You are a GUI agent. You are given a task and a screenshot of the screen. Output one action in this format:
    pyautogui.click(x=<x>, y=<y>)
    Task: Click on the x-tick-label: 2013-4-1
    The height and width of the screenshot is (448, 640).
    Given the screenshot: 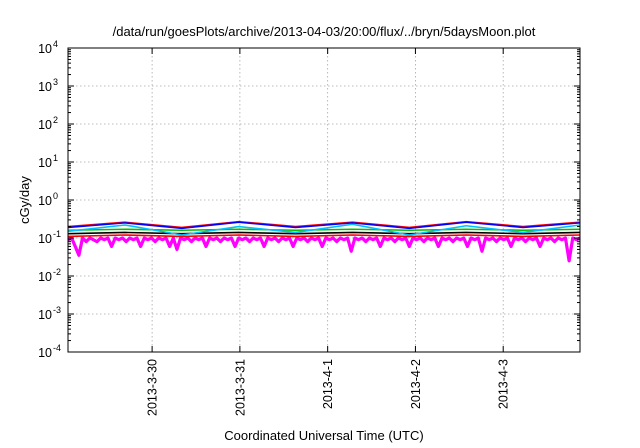 What is the action you would take?
    pyautogui.click(x=328, y=384)
    